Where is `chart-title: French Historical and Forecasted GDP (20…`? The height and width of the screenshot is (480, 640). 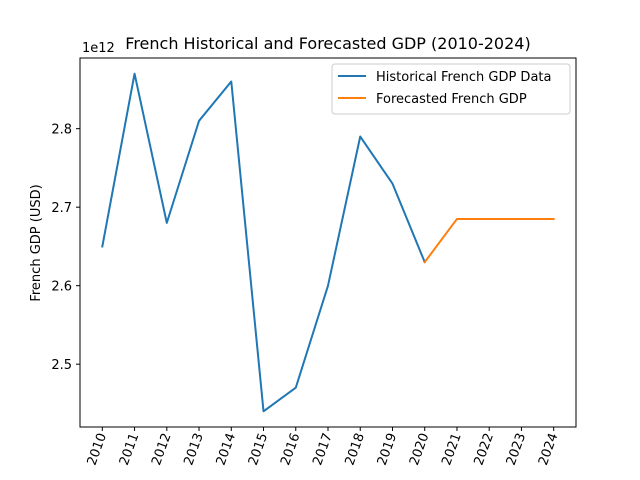 chart-title: French Historical and Forecasted GDP (20… is located at coordinates (327, 43).